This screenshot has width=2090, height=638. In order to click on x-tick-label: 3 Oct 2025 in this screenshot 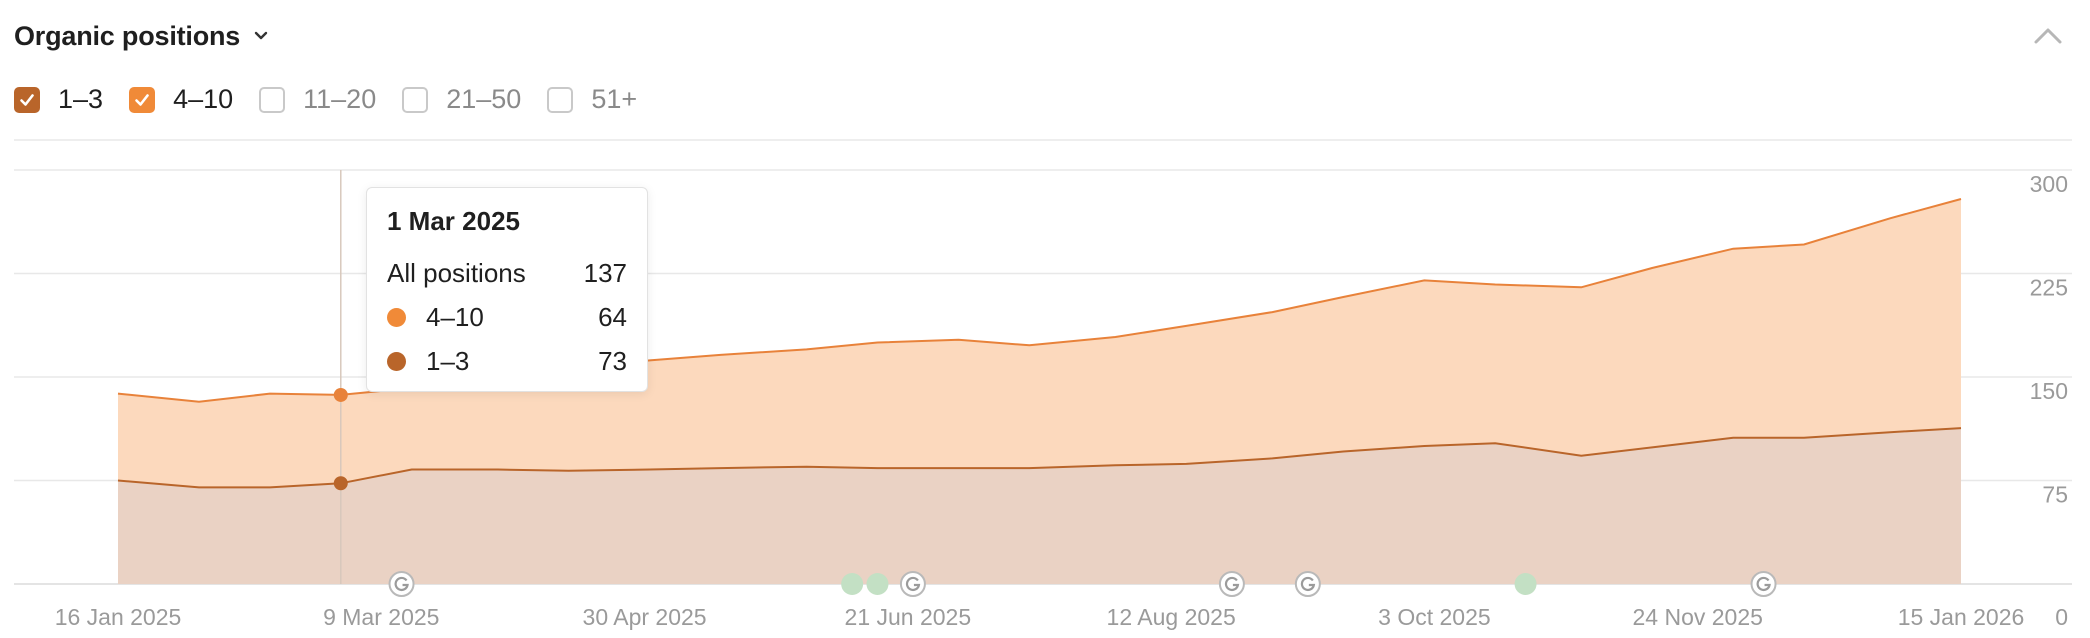, I will do `click(1434, 617)`.